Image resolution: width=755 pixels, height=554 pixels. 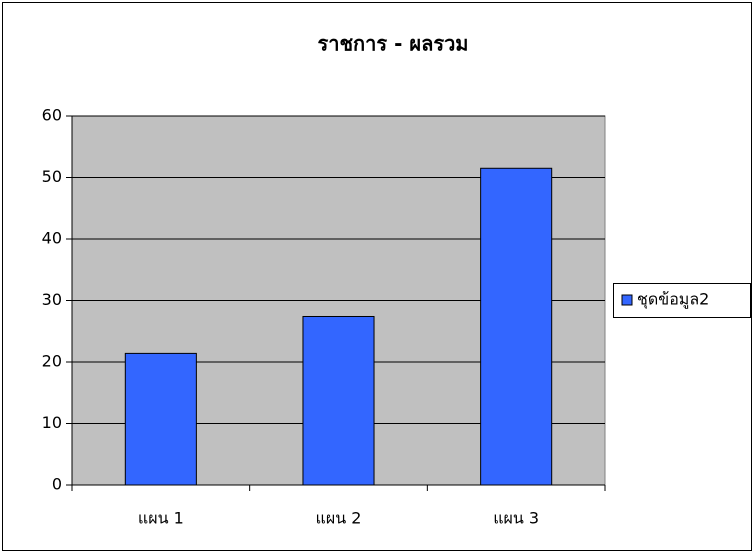 What do you see at coordinates (52, 176) in the screenshot?
I see `y-tick-label: 50` at bounding box center [52, 176].